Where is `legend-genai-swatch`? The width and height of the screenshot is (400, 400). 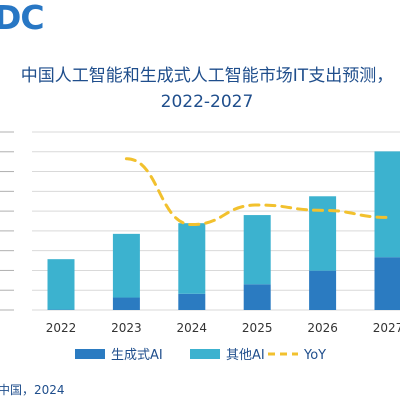
legend-genai-swatch is located at coordinates (90, 354).